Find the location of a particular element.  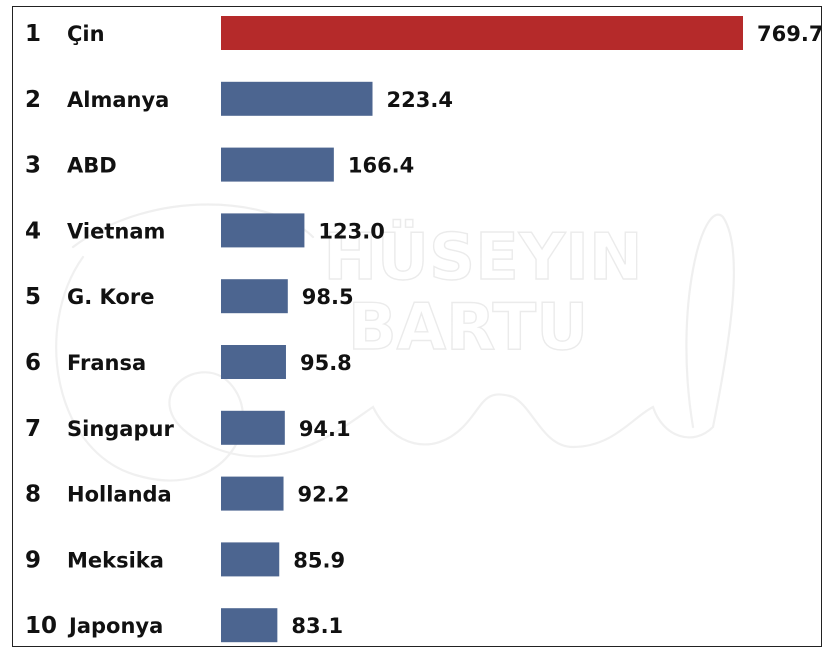

country-label: ABD is located at coordinates (92, 166).